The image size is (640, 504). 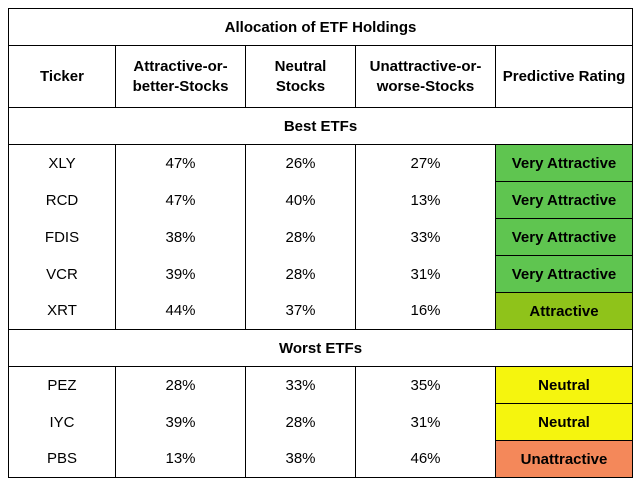 I want to click on data-row: XRT 44% 37% 16% Attractive, so click(x=321, y=311).